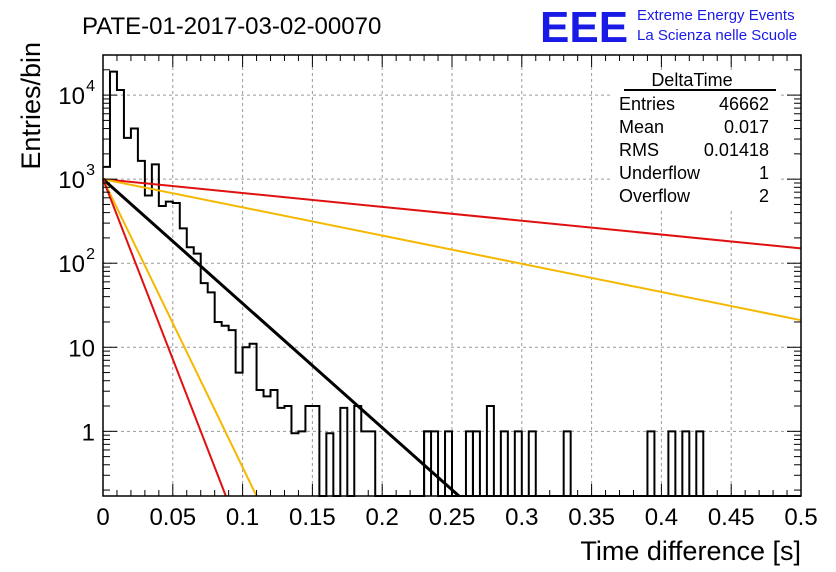 The height and width of the screenshot is (572, 836). I want to click on eee-logo-line1: Extreme Energy Events, so click(716, 15).